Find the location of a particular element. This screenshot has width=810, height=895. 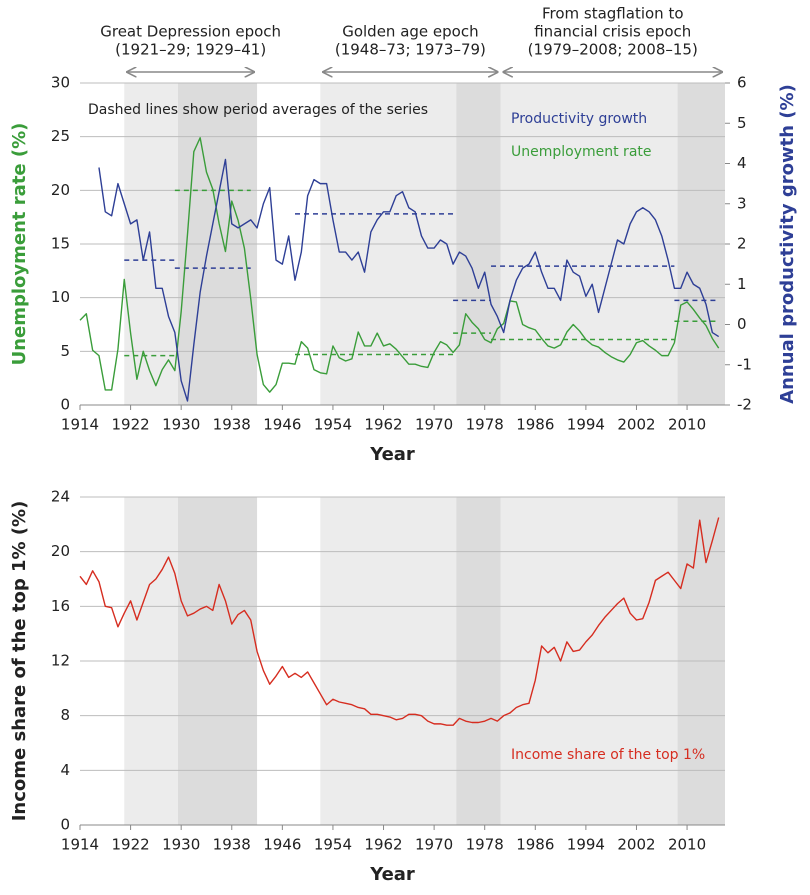

y-tick-label: 4 is located at coordinates (65, 770).